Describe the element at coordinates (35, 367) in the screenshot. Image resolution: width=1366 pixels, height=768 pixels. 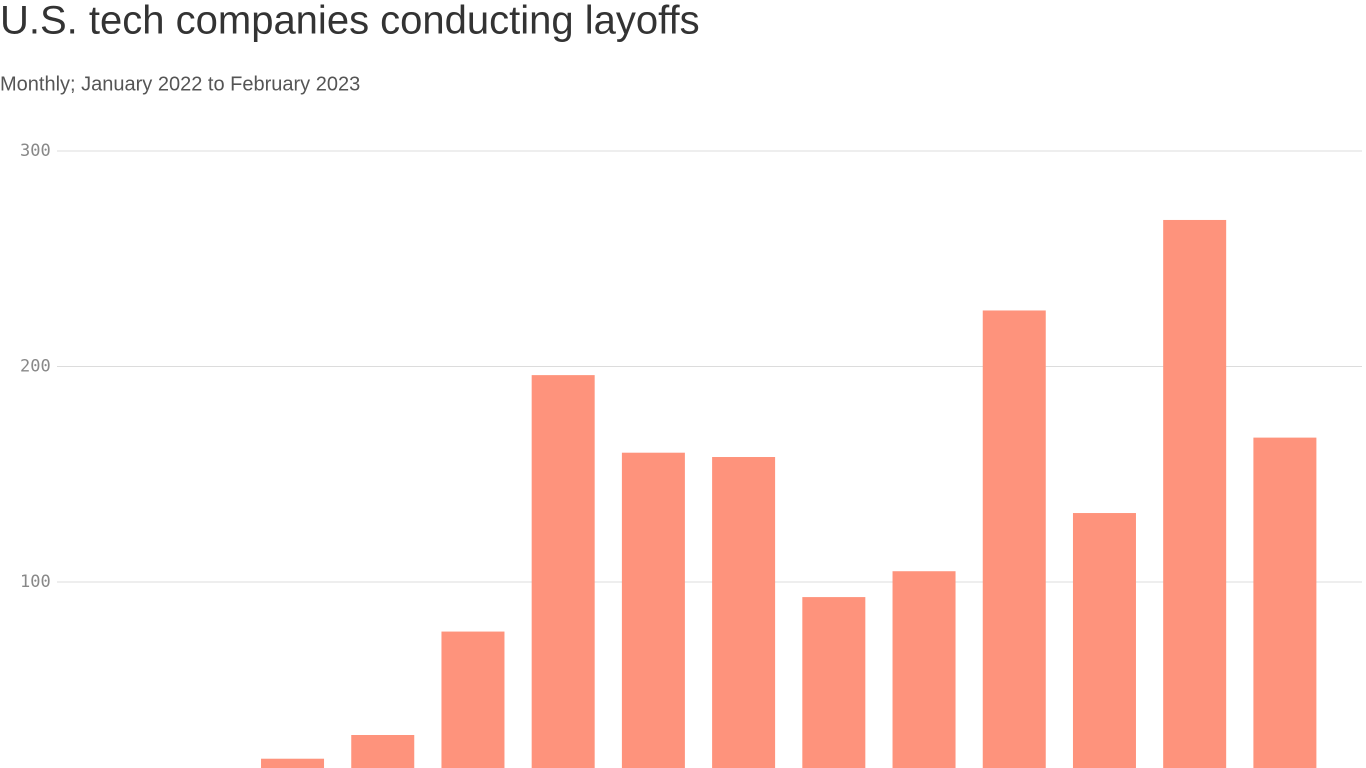
I see `y-tick-label: 200` at that location.